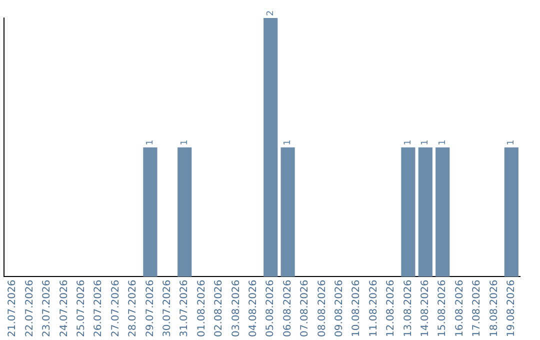  I want to click on x-tick-label: 07.08.2026, so click(305, 309).